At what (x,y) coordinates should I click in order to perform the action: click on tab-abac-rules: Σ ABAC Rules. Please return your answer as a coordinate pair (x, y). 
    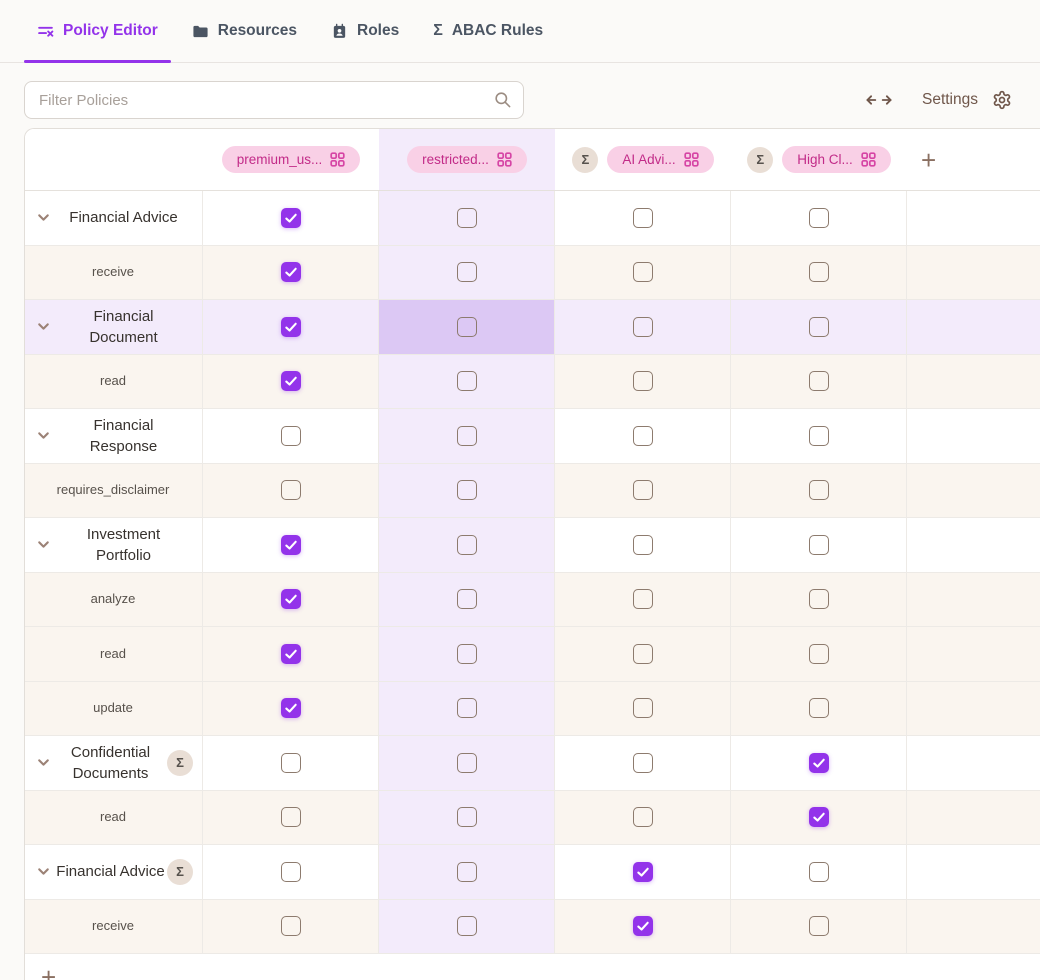
    Looking at the image, I should click on (488, 31).